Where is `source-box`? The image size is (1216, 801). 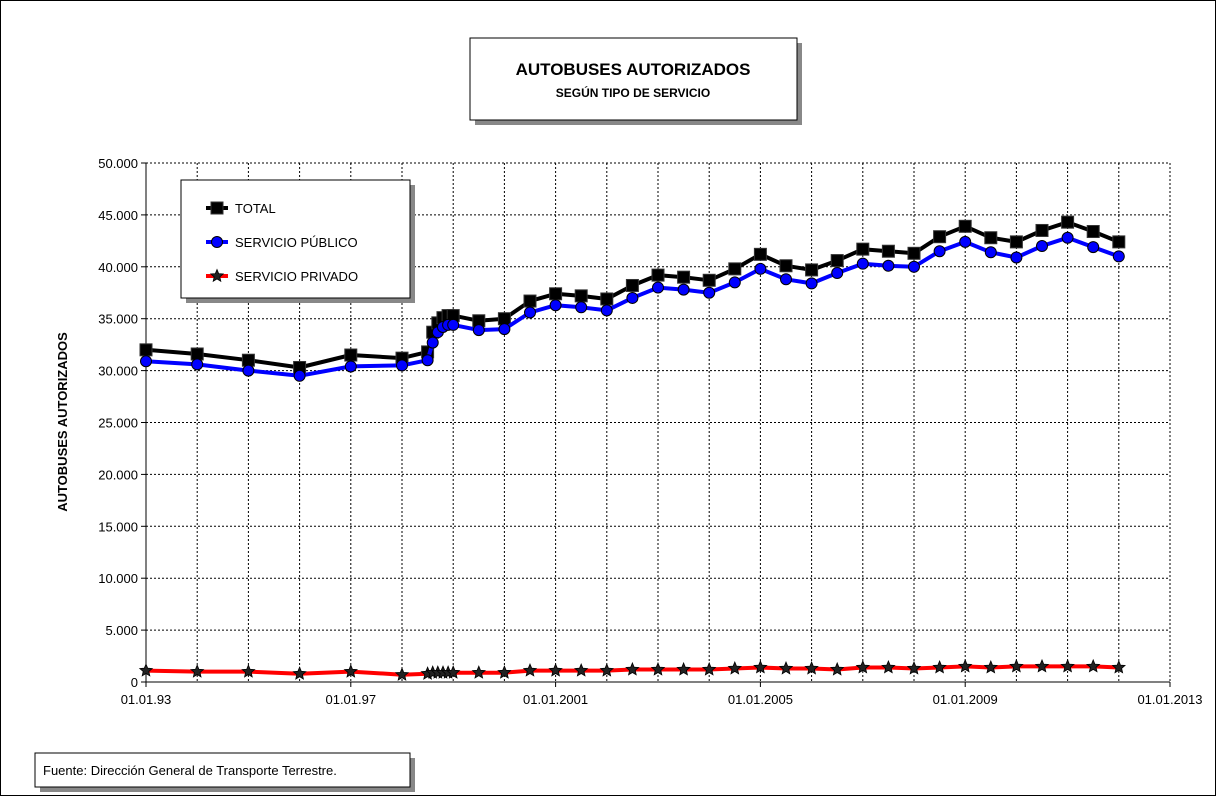
source-box is located at coordinates (222, 770).